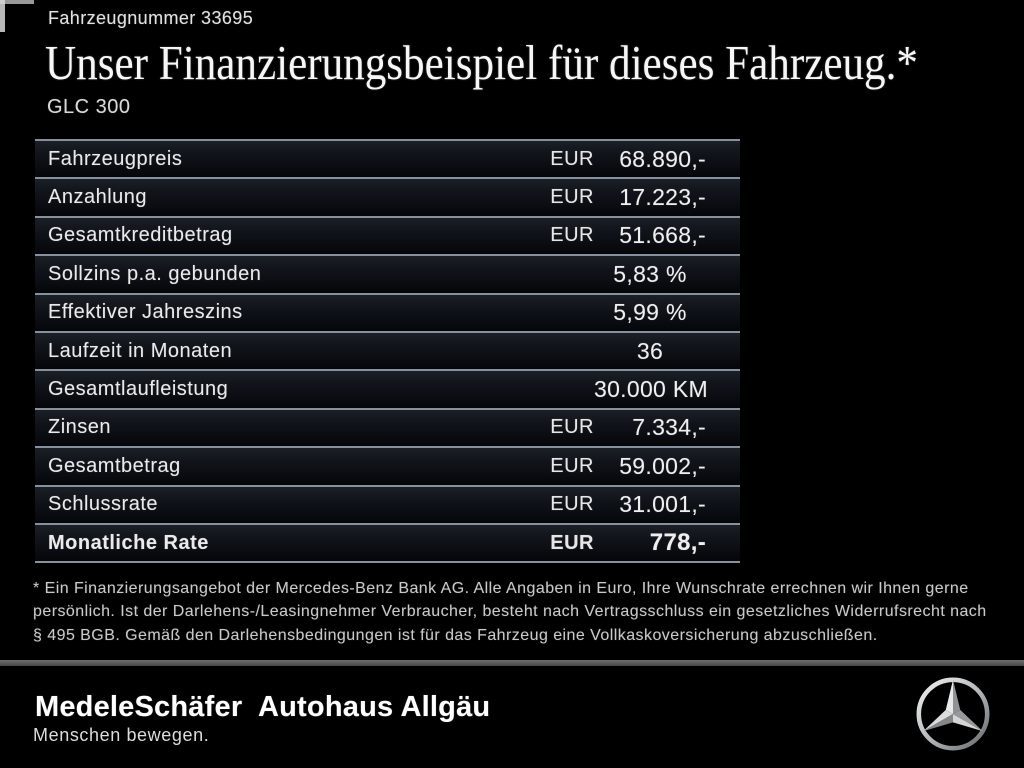 This screenshot has width=1024, height=768. What do you see at coordinates (662, 235) in the screenshot?
I see `row-value: 51.668,-` at bounding box center [662, 235].